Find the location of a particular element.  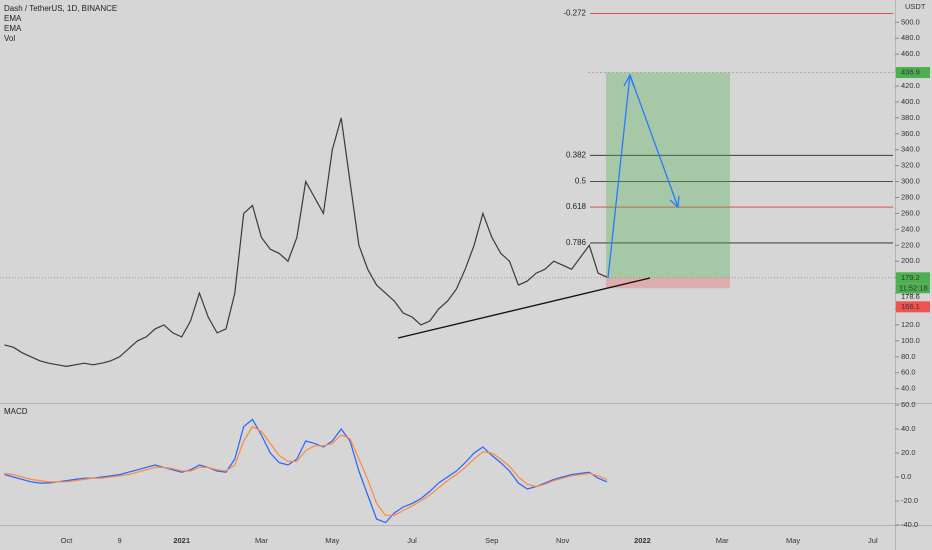

y-tick-label: 220.0 is located at coordinates (910, 244).